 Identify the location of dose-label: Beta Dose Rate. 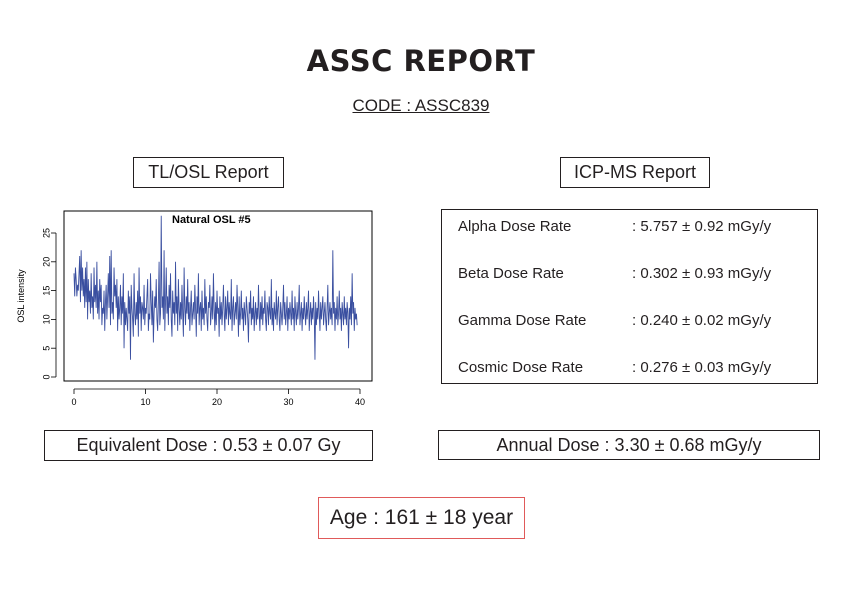
(511, 273).